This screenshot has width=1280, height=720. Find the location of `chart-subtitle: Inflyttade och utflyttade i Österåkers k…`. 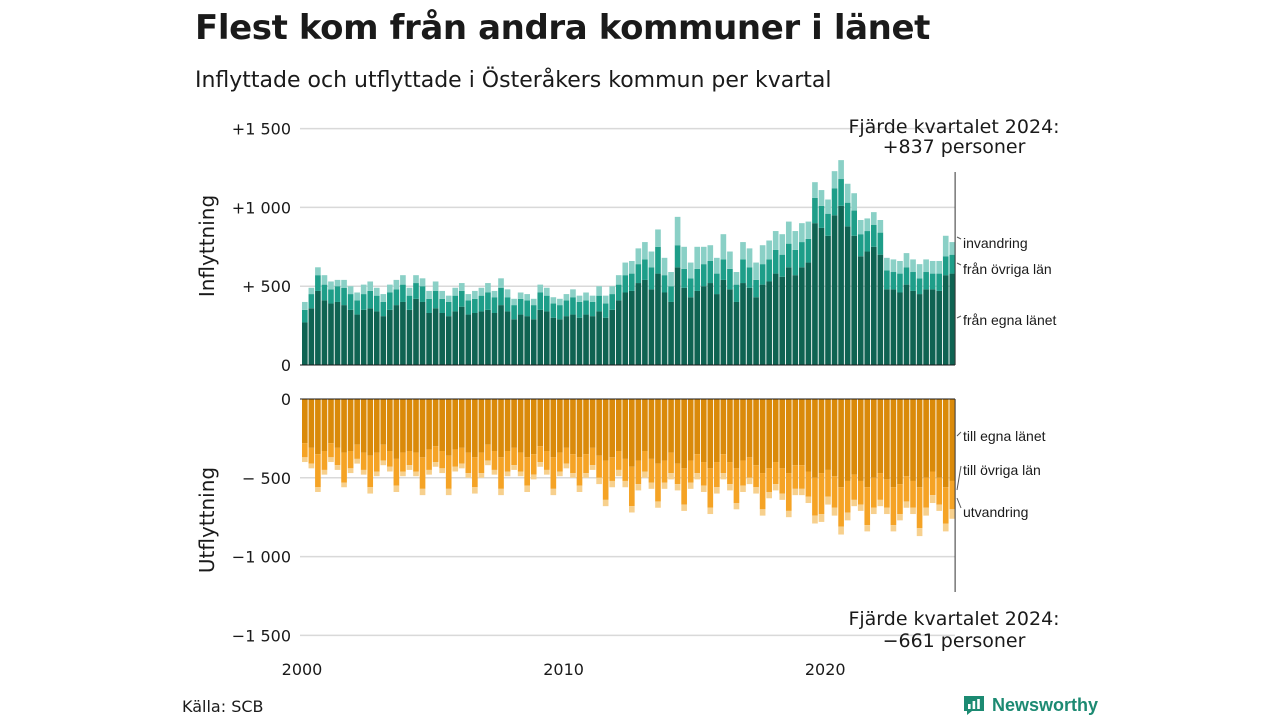

chart-subtitle: Inflyttade och utflyttade i Österåkers k… is located at coordinates (513, 80).